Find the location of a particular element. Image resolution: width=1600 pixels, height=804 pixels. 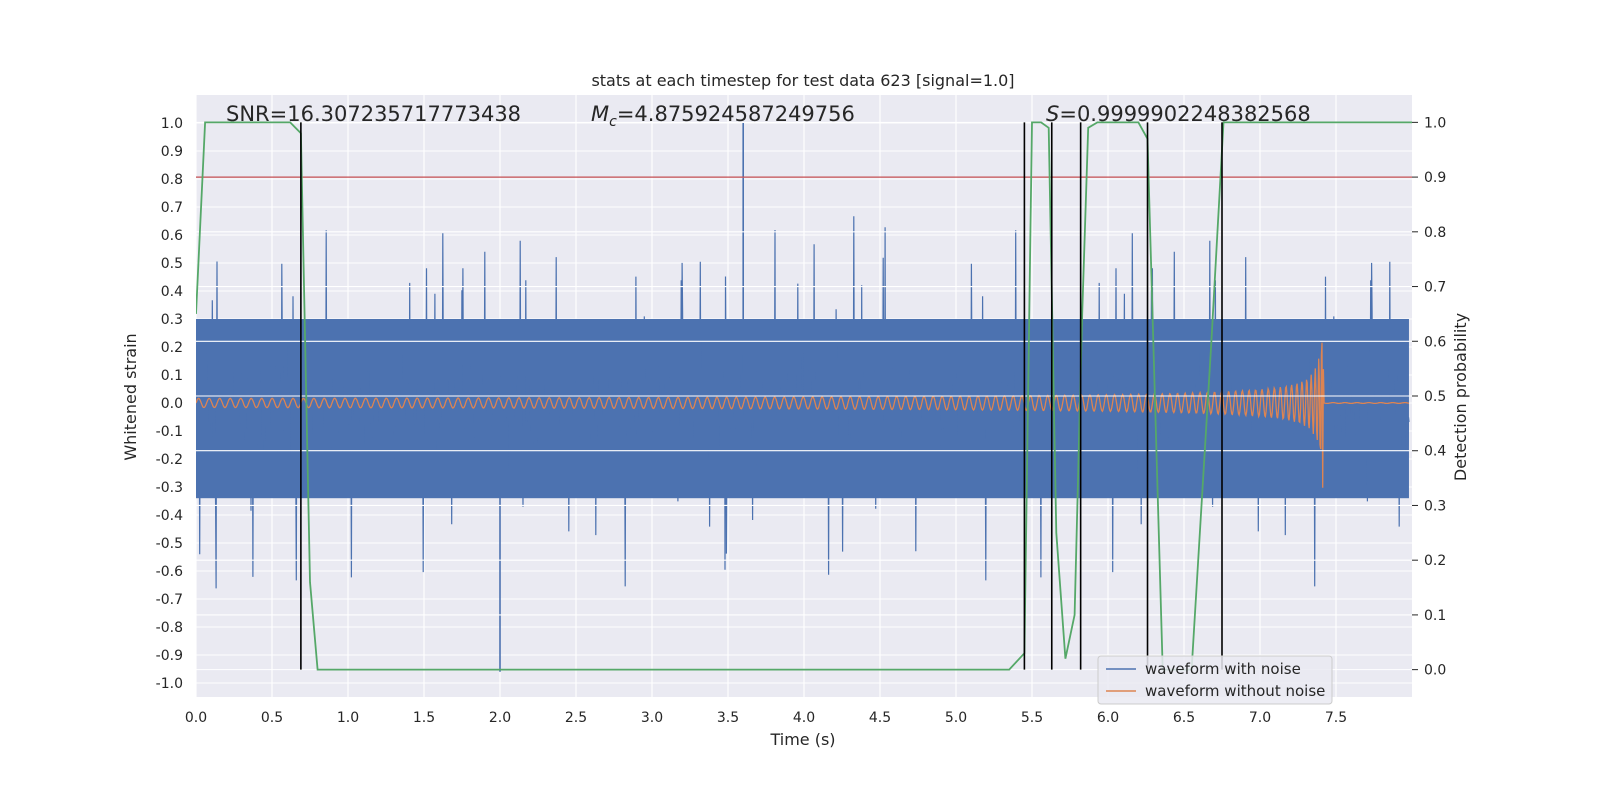

y-tick-label: -1.0 is located at coordinates (169, 684).